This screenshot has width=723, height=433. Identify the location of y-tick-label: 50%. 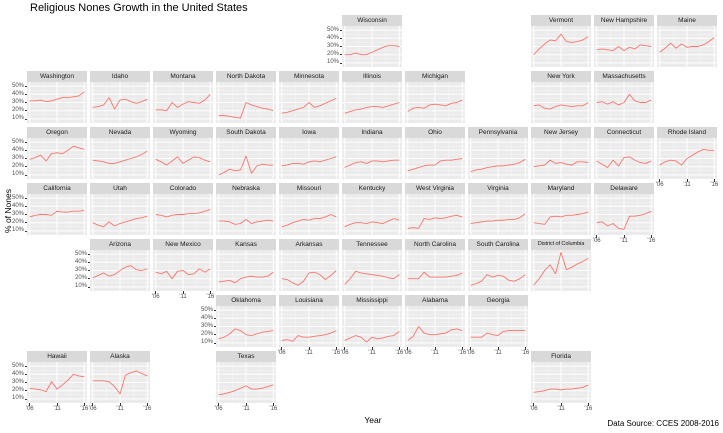
(17, 197).